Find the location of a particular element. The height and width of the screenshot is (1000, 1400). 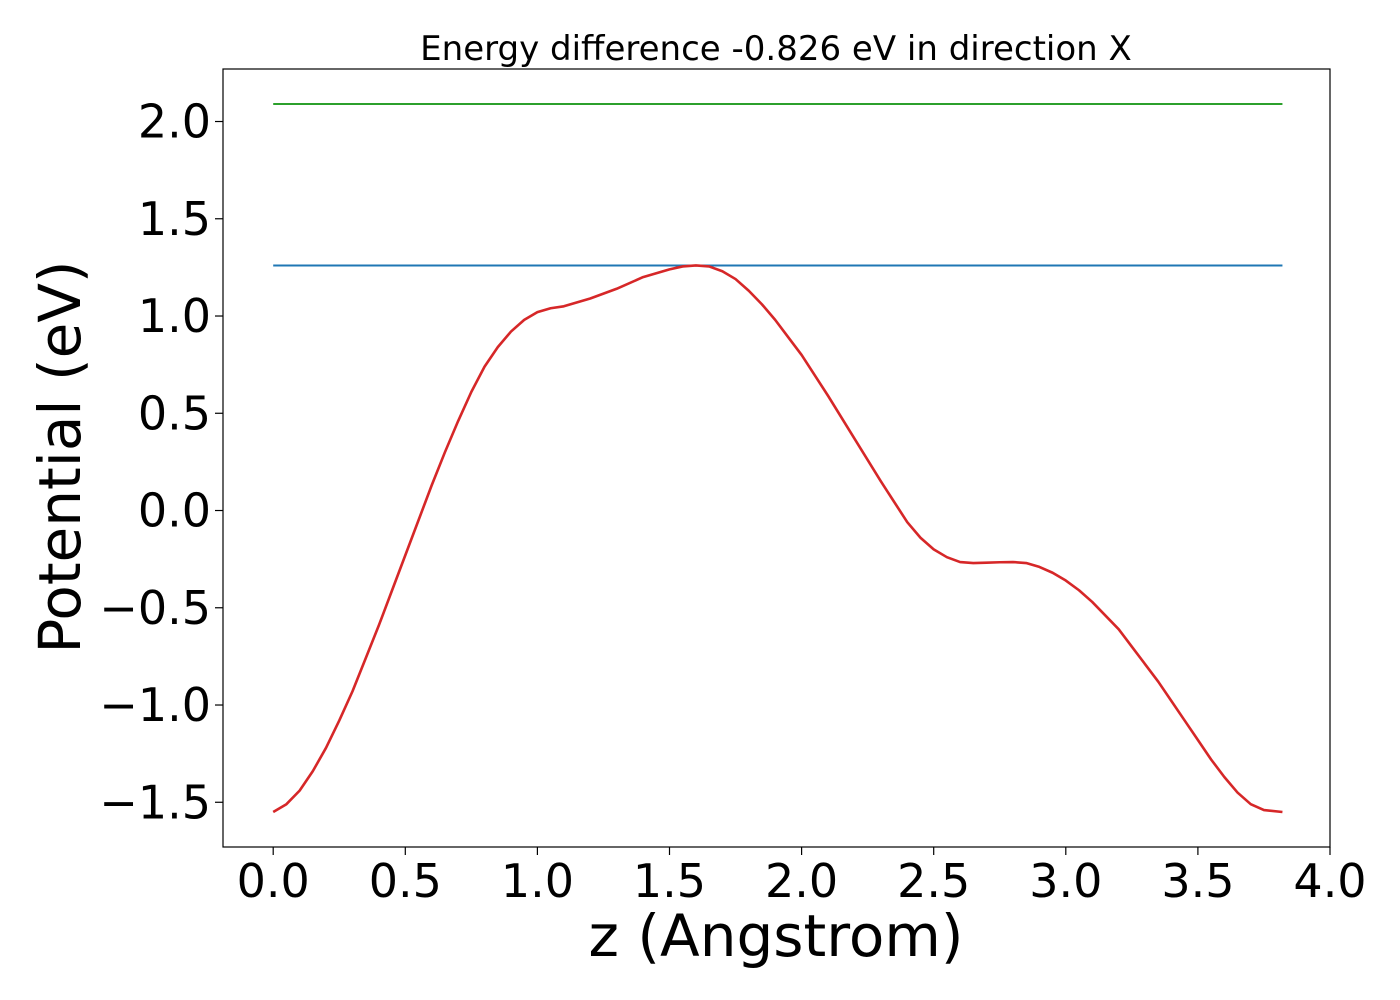

x-tick-label: 1.5 is located at coordinates (669, 881).